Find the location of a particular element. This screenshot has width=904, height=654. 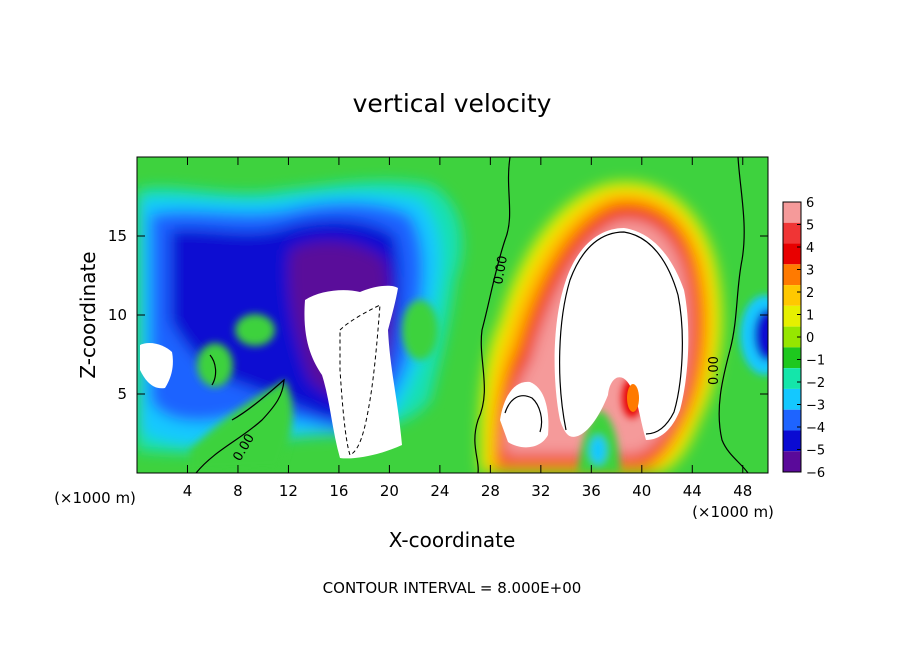

colorbar-label: 0 is located at coordinates (810, 338).